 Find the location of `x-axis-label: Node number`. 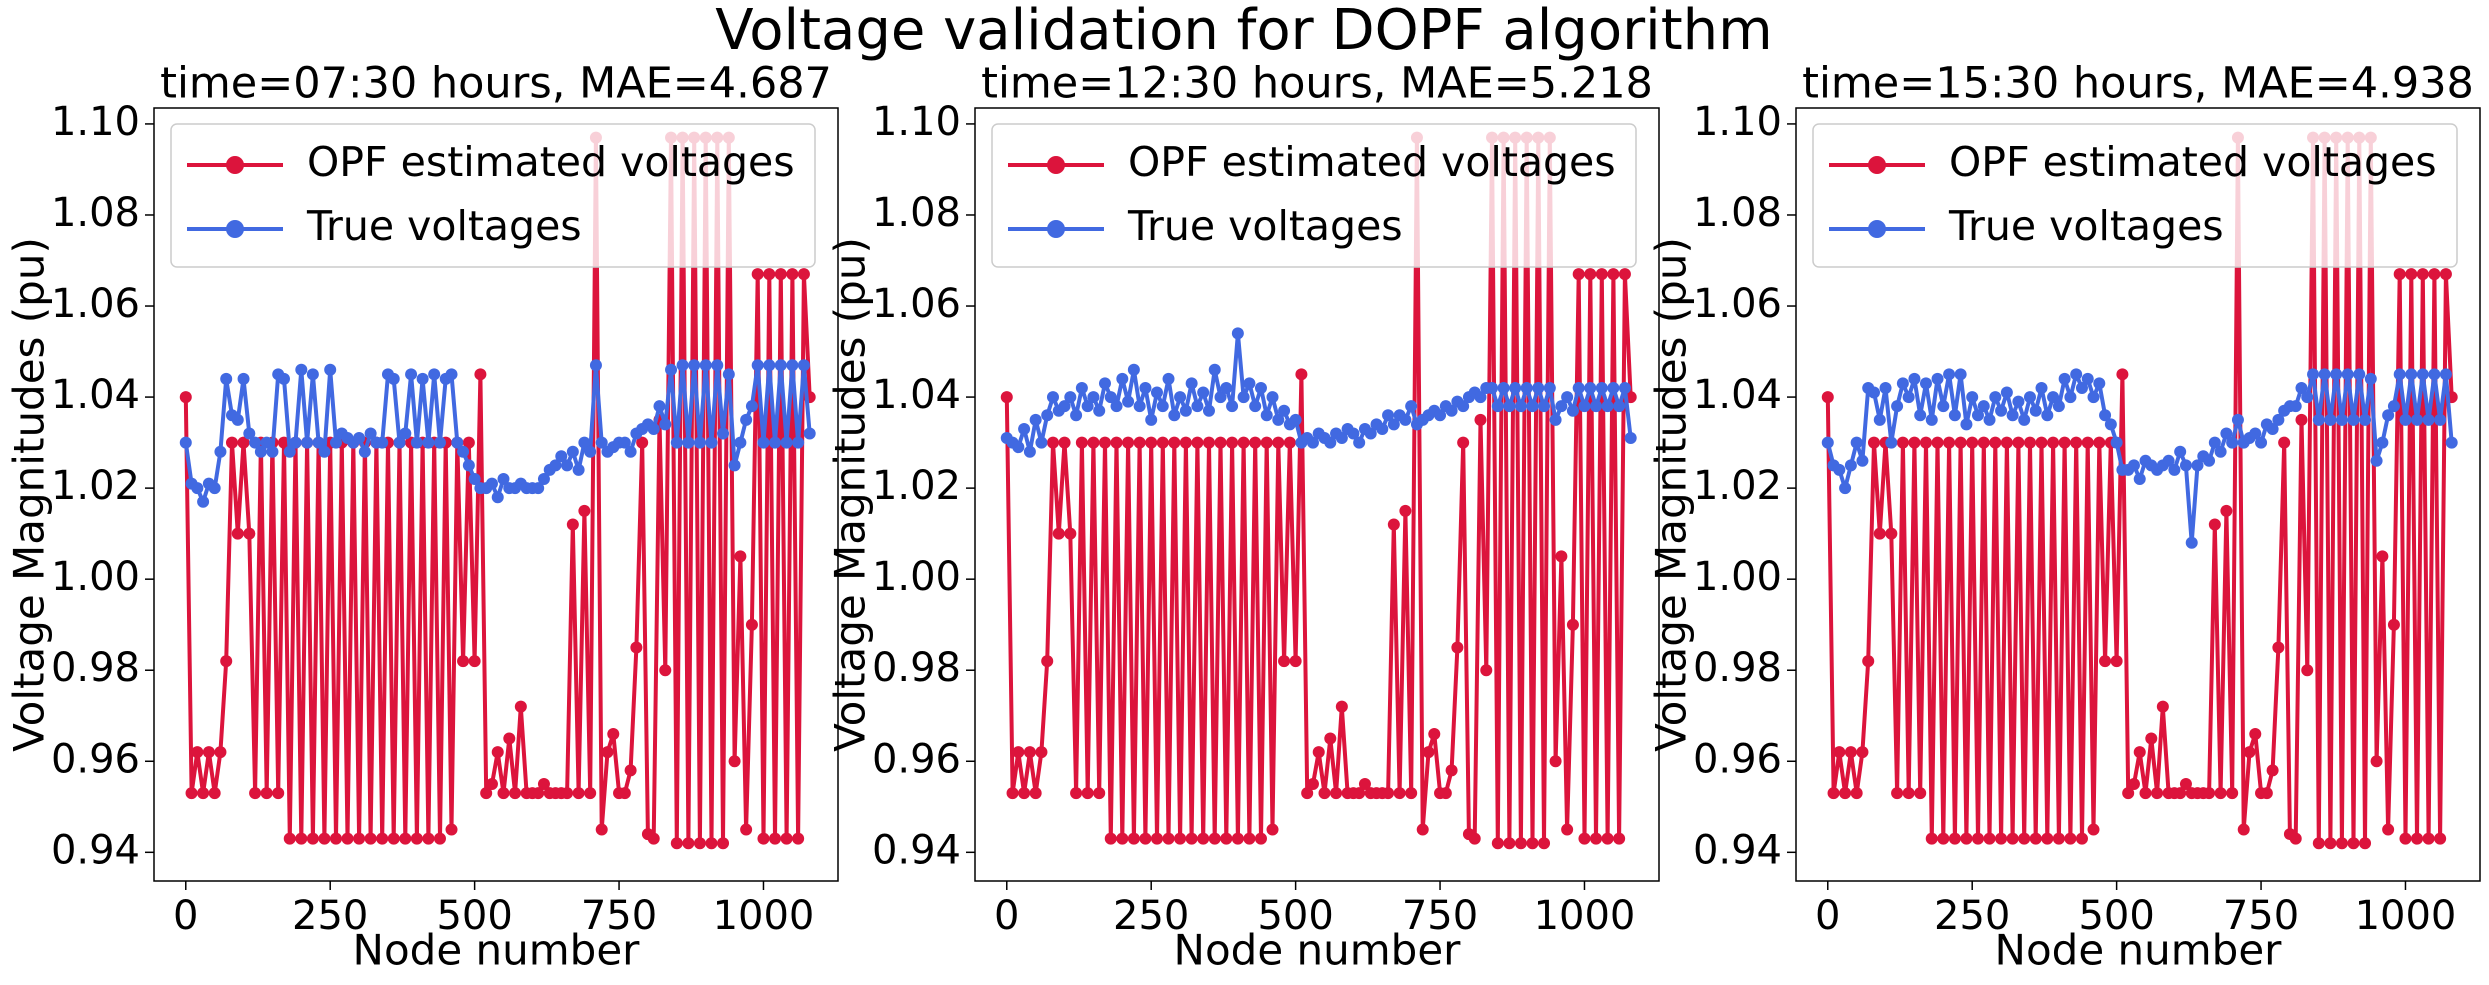

x-axis-label: Node number is located at coordinates (1318, 950).